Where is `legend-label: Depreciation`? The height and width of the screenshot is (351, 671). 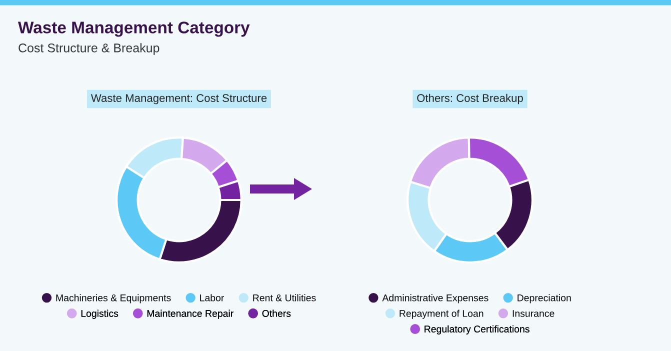 legend-label: Depreciation is located at coordinates (544, 299).